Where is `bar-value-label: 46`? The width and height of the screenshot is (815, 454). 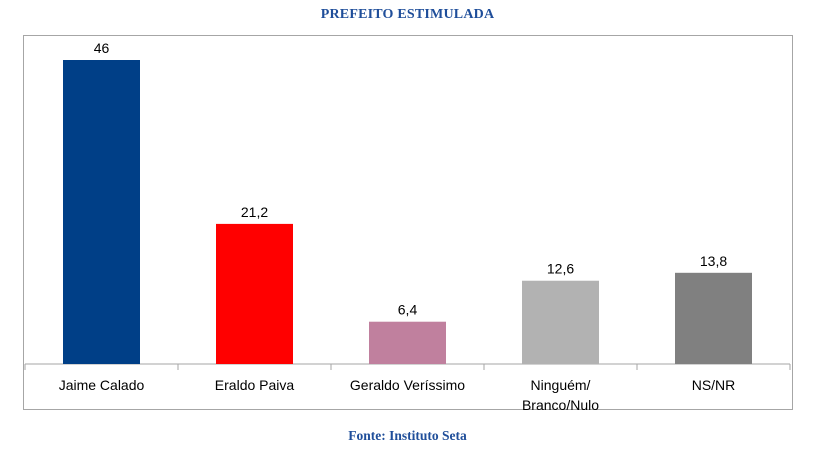 bar-value-label: 46 is located at coordinates (102, 48).